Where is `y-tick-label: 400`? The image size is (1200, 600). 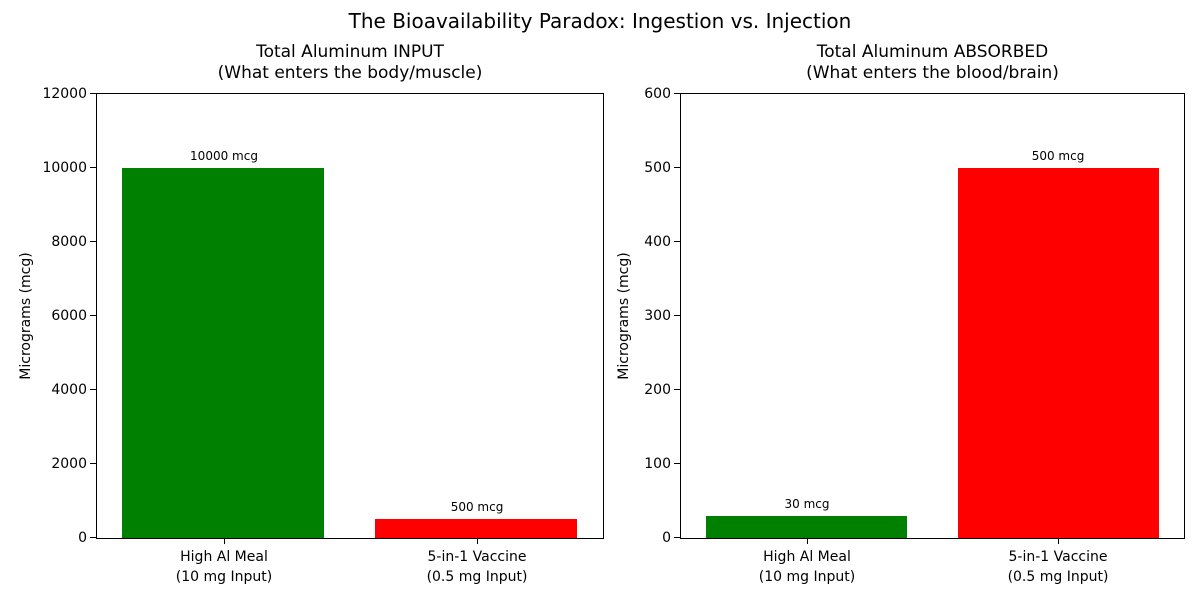 y-tick-label: 400 is located at coordinates (657, 242).